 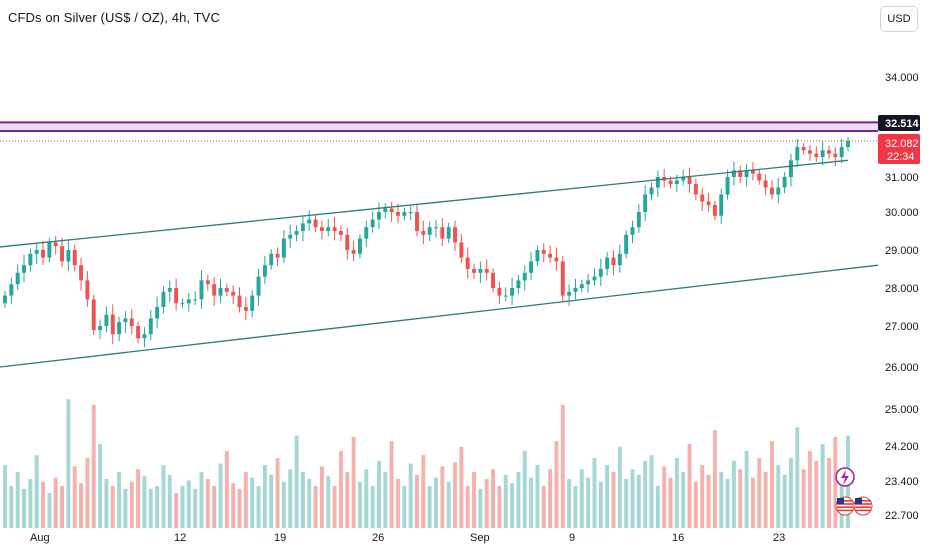 What do you see at coordinates (863, 507) in the screenshot?
I see `flag-stripe` at bounding box center [863, 507].